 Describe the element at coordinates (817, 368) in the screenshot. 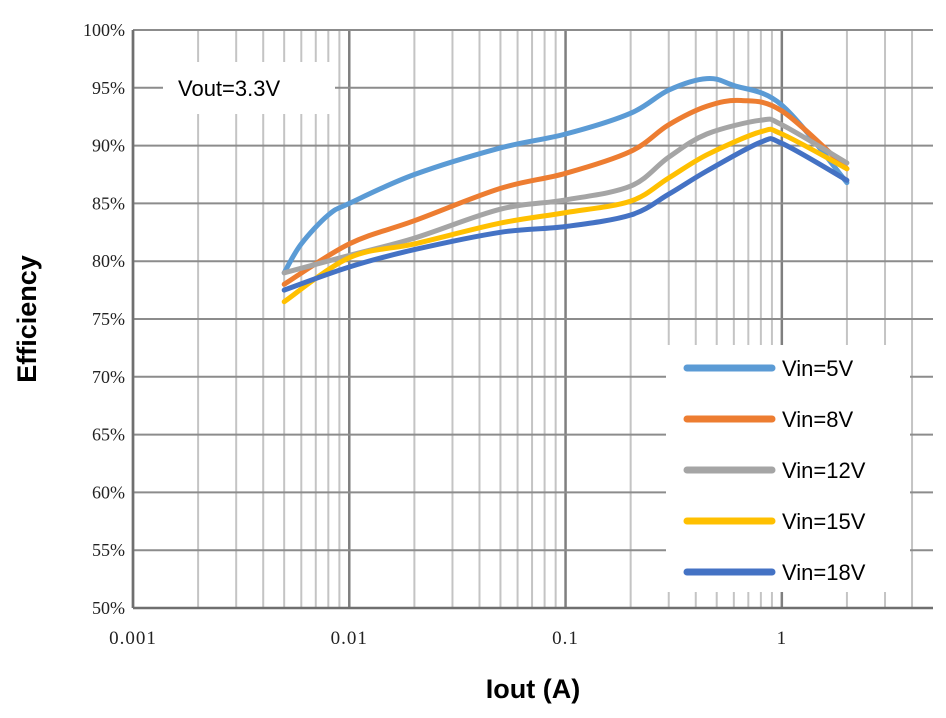

I see `legend-label: Vin=5V` at that location.